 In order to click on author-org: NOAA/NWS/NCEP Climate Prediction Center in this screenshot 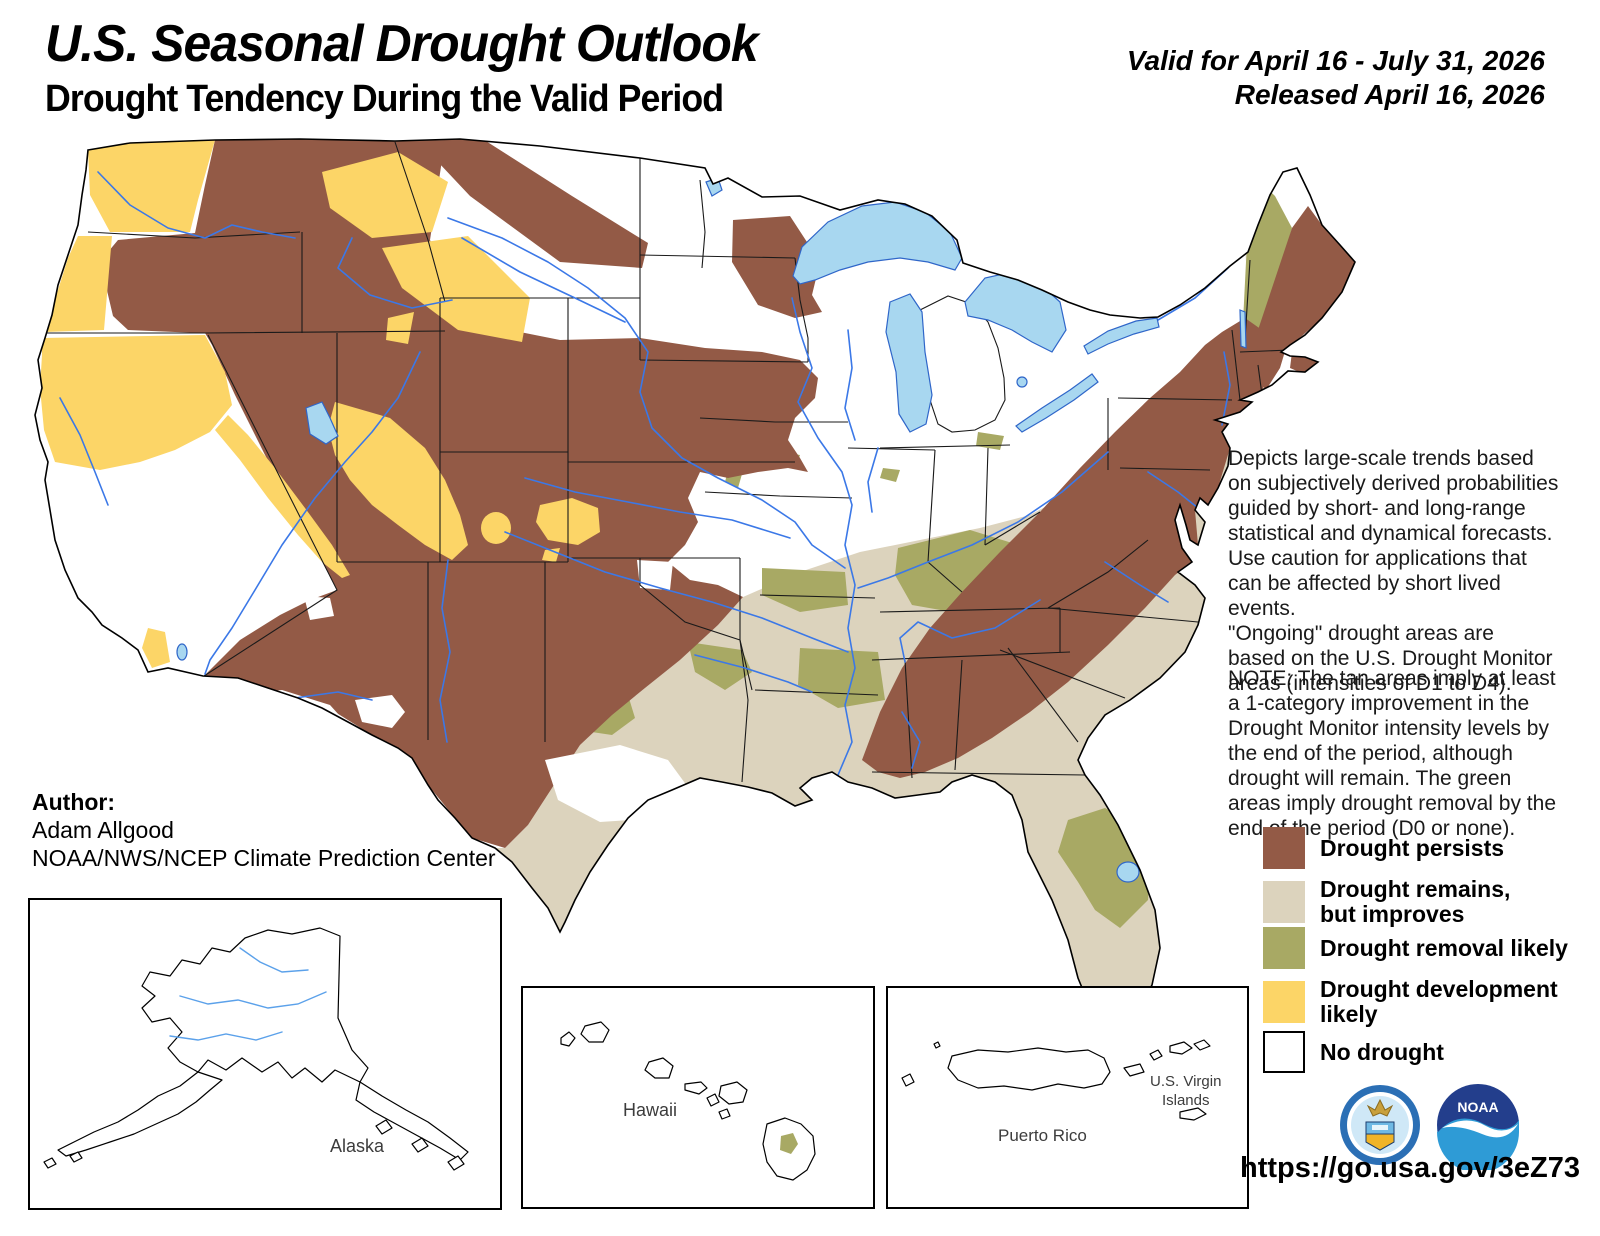, I will do `click(264, 858)`.